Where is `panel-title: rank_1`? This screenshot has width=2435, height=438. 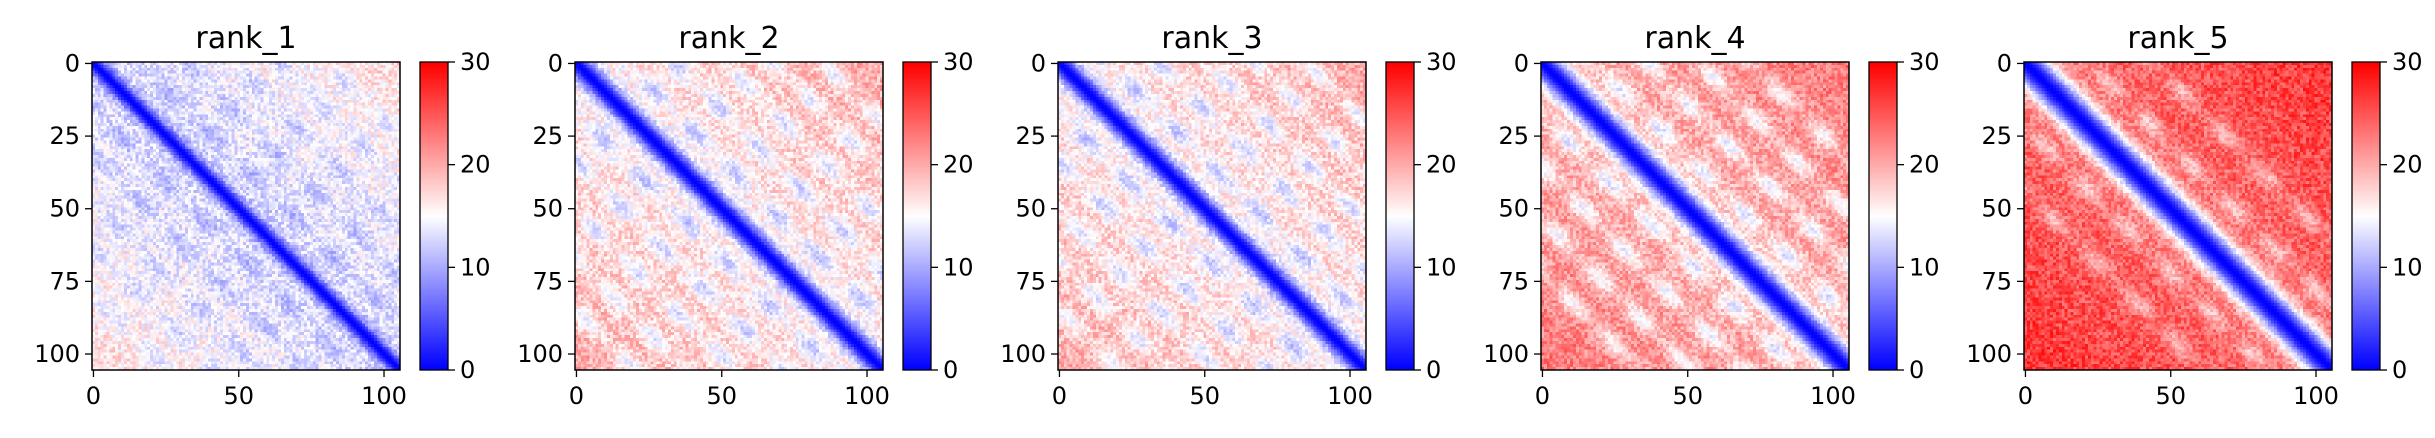 panel-title: rank_1 is located at coordinates (245, 38).